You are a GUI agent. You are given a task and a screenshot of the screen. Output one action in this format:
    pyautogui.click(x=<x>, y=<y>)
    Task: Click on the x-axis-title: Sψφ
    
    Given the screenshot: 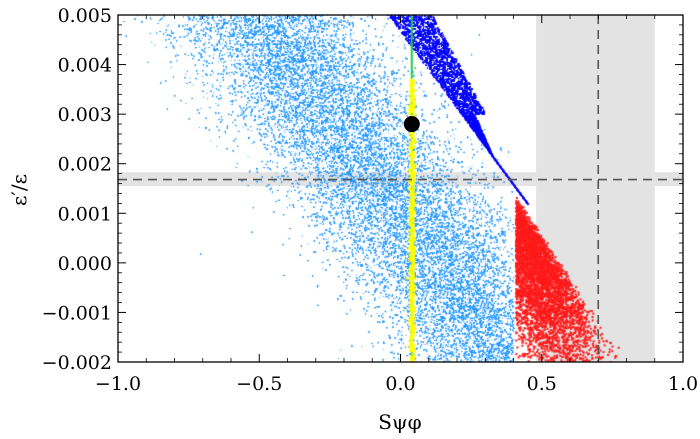 What is the action you would take?
    pyautogui.click(x=399, y=422)
    